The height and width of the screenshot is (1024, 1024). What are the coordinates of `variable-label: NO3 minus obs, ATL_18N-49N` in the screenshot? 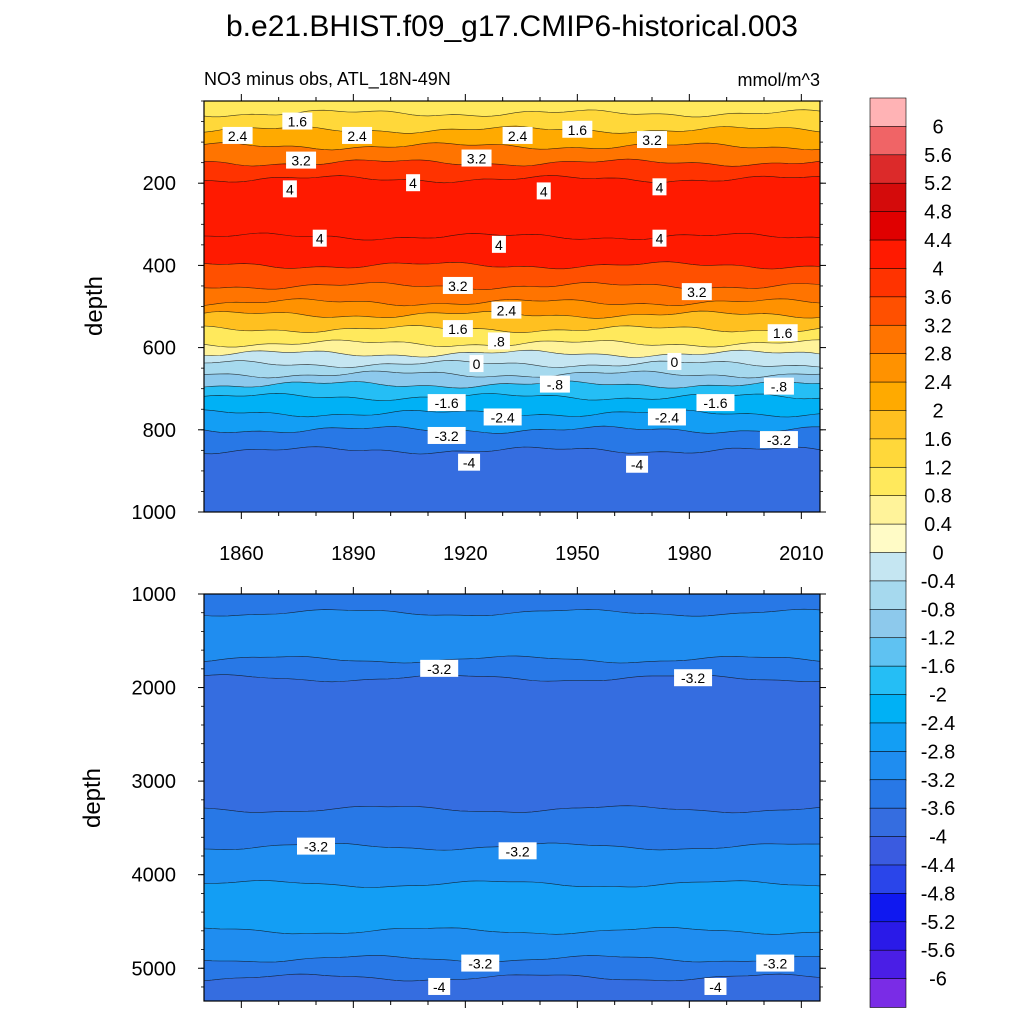 It's located at (327, 79).